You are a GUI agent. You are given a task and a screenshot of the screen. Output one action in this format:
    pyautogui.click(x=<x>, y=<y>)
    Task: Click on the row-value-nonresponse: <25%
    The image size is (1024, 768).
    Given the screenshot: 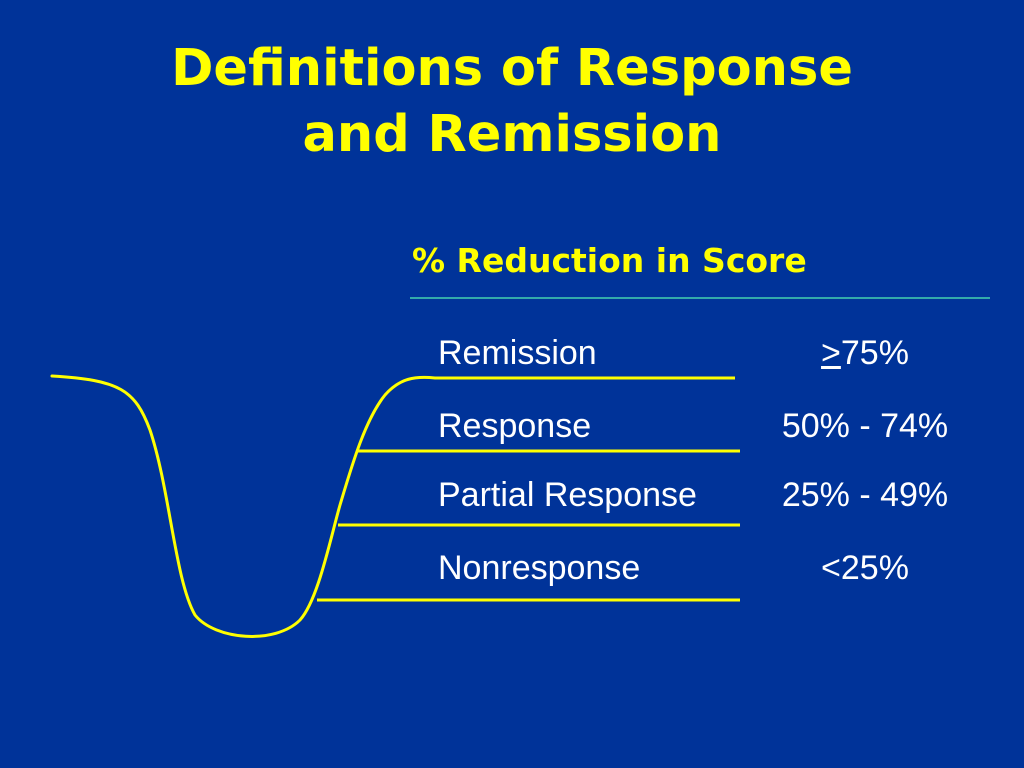 What is the action you would take?
    pyautogui.click(x=865, y=568)
    